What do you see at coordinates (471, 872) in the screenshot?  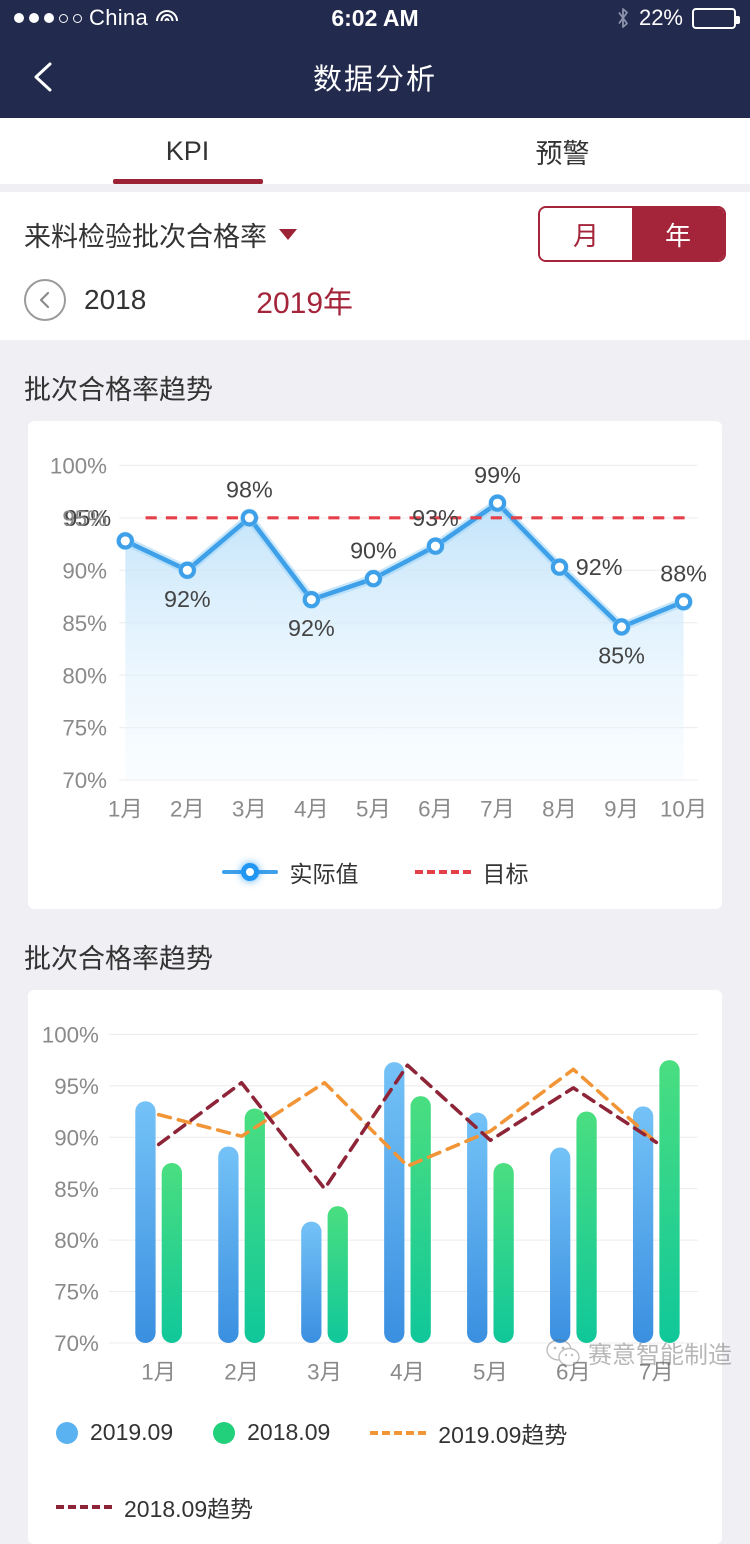 I see `legend-item-target: 目标` at bounding box center [471, 872].